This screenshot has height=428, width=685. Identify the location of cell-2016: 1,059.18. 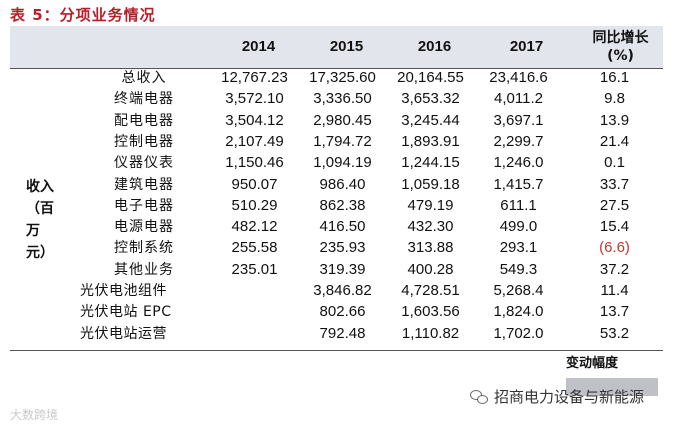
(430, 184).